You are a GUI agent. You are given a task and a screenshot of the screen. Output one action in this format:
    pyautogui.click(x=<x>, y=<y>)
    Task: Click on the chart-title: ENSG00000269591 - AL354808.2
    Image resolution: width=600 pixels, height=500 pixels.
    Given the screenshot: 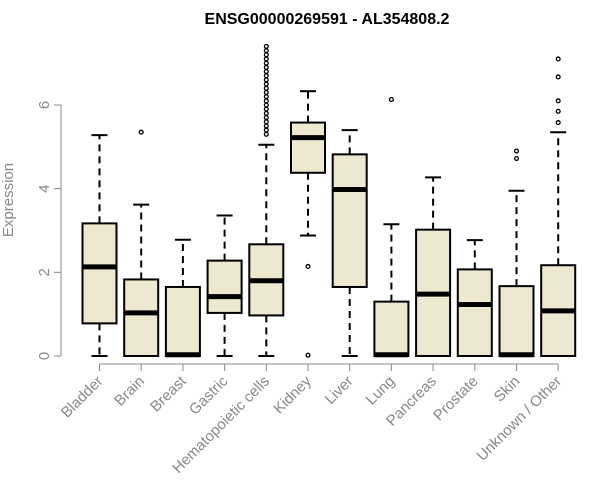 What is the action you would take?
    pyautogui.click(x=327, y=19)
    